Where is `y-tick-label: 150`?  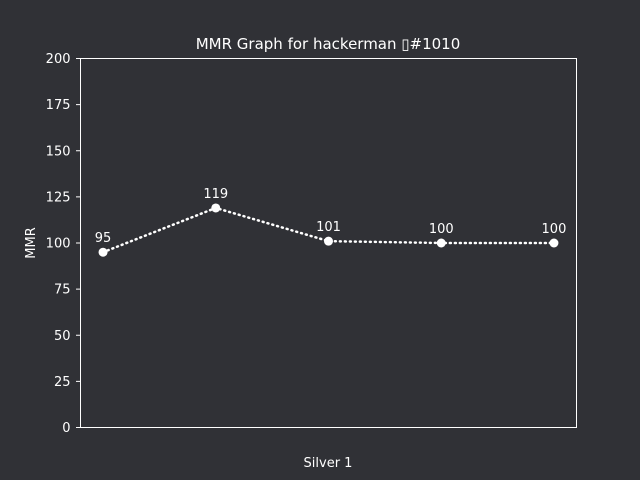
y-tick-label: 150 is located at coordinates (58, 151).